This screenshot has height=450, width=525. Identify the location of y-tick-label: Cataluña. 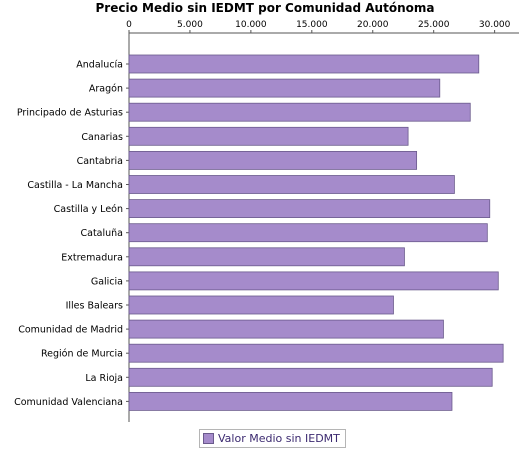
(101, 233).